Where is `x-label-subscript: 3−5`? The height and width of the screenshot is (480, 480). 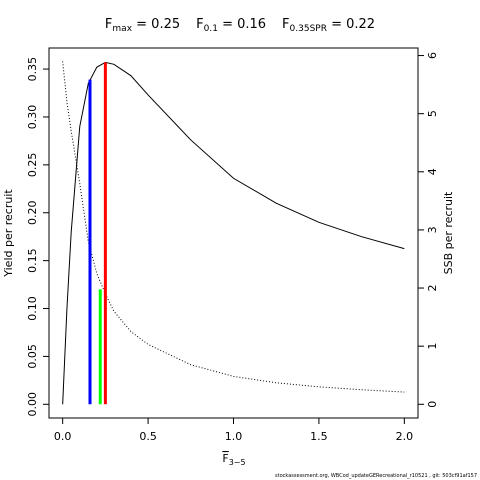 x-label-subscript: 3−5 is located at coordinates (237, 462).